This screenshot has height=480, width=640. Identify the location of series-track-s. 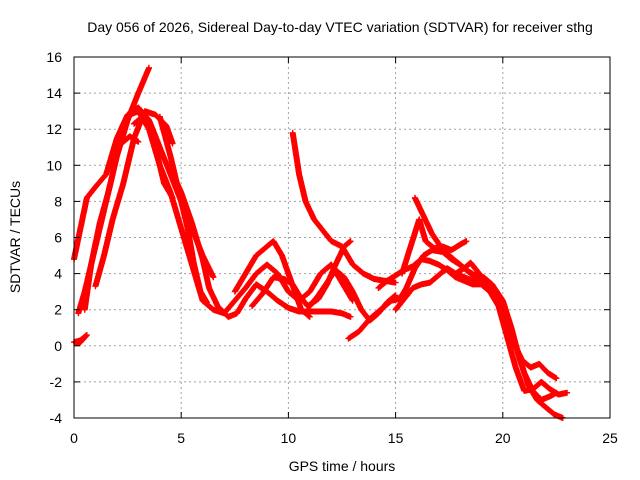
(352, 295).